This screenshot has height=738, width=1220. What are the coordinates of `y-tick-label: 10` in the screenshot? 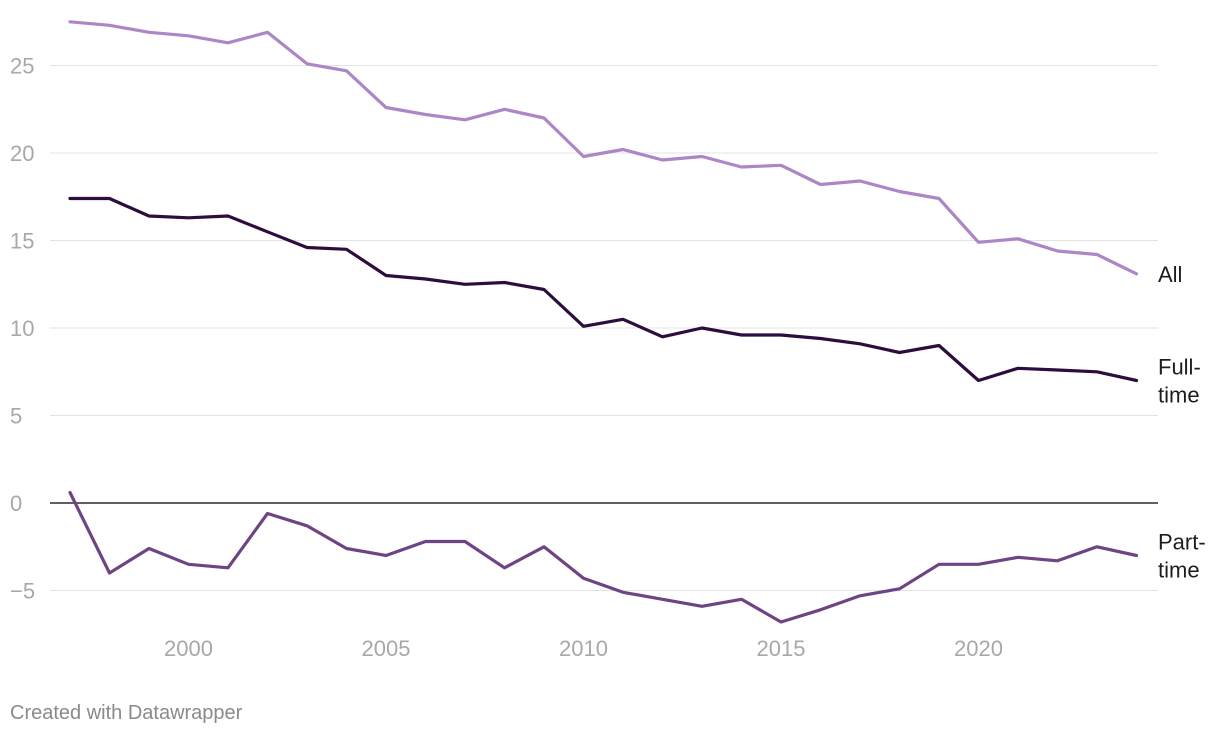 It's located at (22, 328).